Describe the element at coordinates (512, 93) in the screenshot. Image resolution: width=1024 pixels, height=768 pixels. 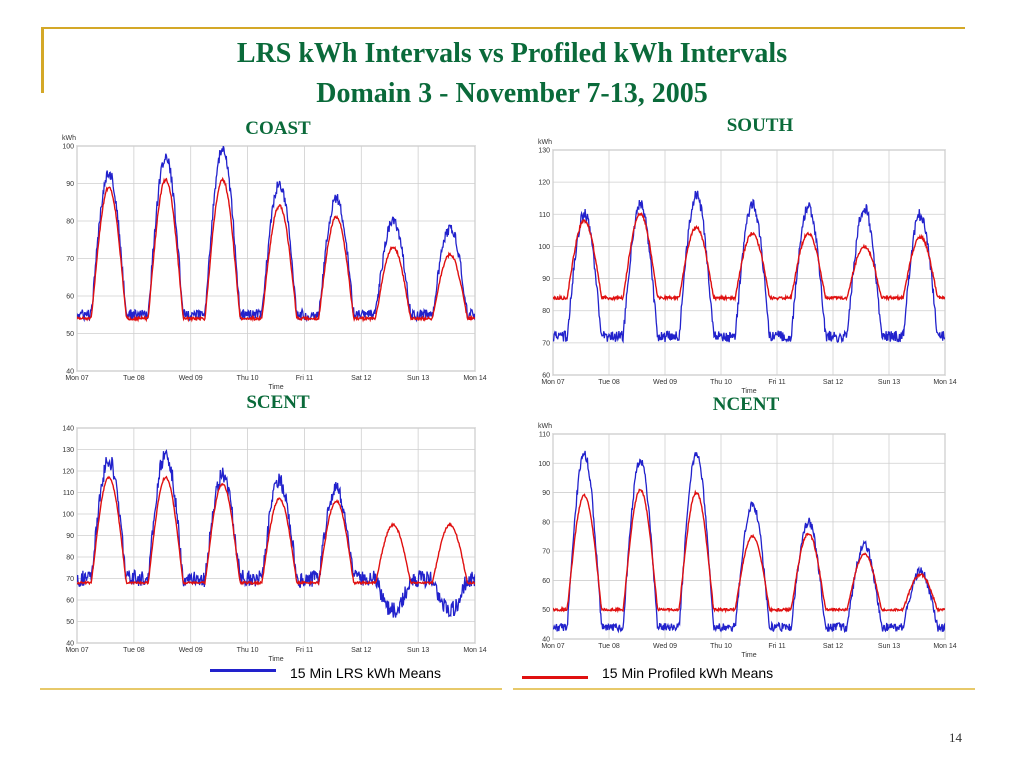
I see `slide-title-line2: Domain 3 - November 7-13, 2005` at that location.